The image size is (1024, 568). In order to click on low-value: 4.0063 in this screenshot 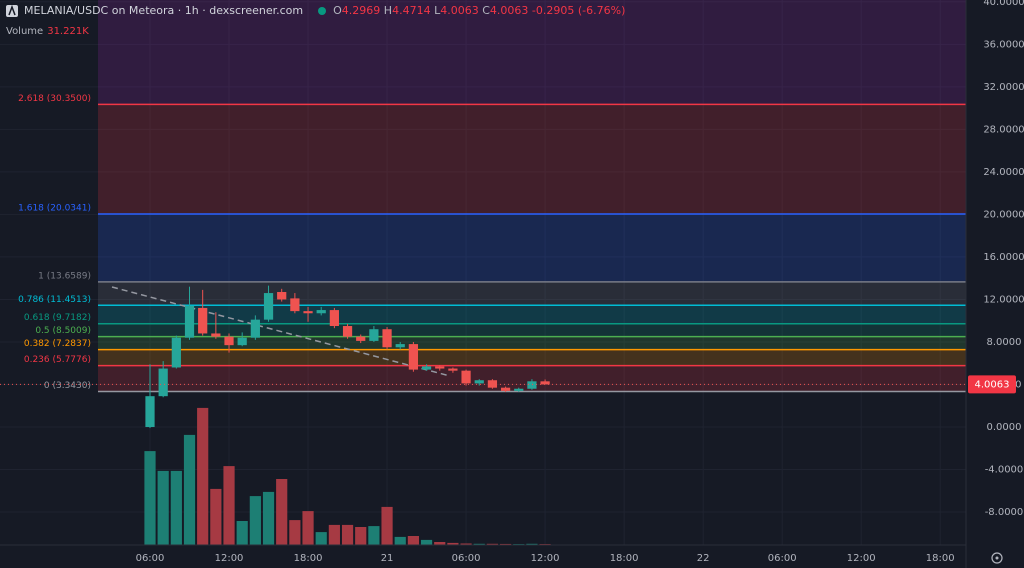, I will do `click(459, 10)`.